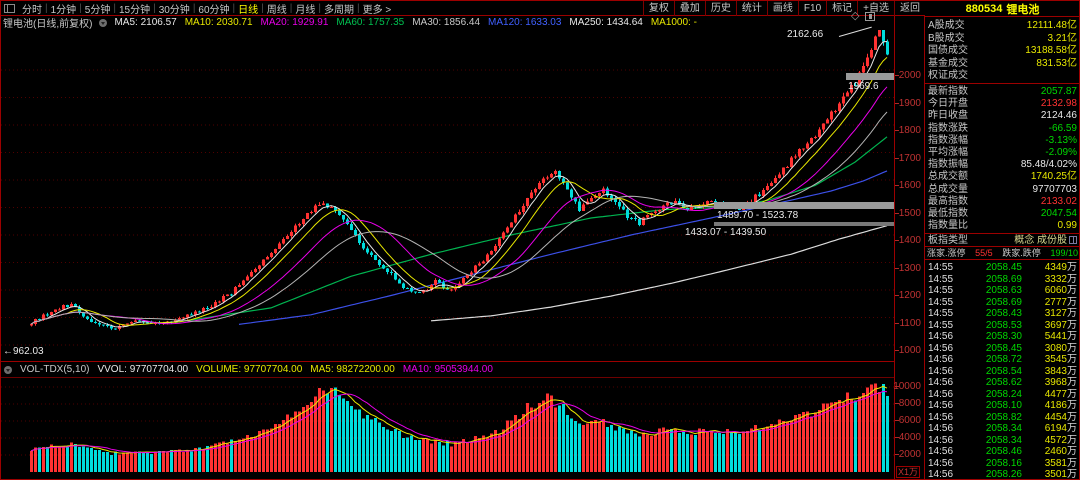  I want to click on trade-tick-row: 14:56 2058.34 6194万, so click(1002, 429).